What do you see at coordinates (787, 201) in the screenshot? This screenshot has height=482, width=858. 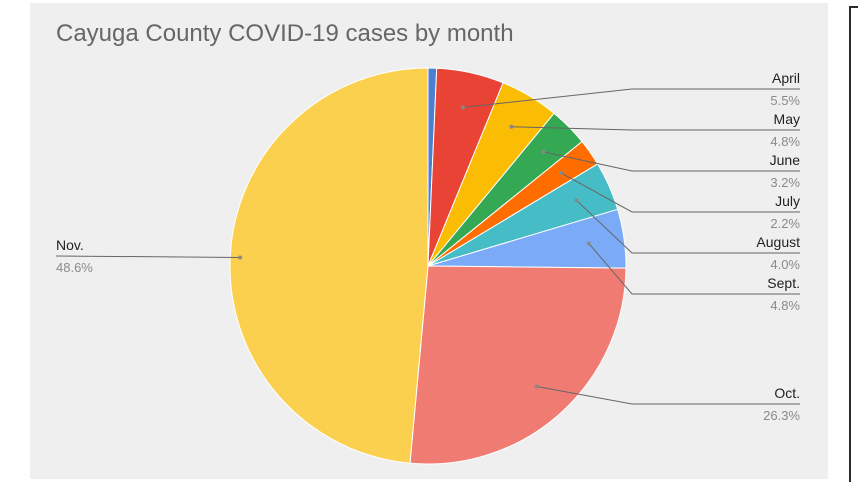 I see `slice-label-name: July` at bounding box center [787, 201].